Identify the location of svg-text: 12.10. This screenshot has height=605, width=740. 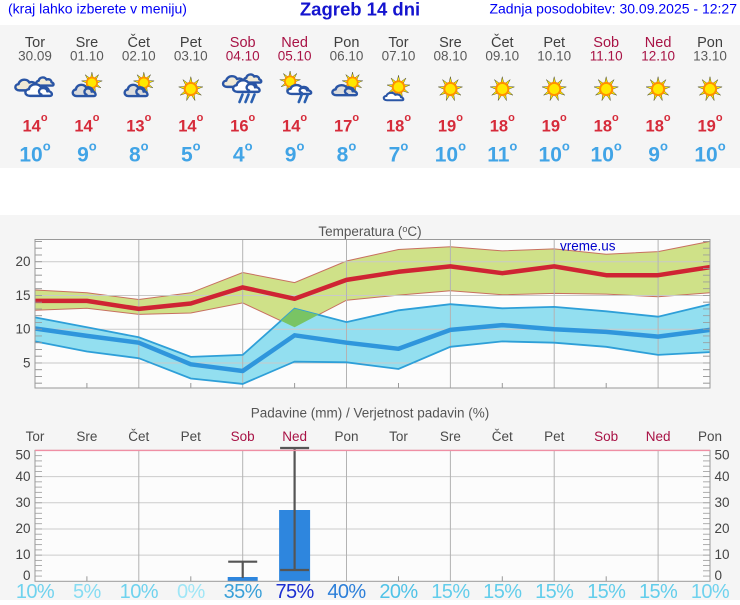
(658, 56).